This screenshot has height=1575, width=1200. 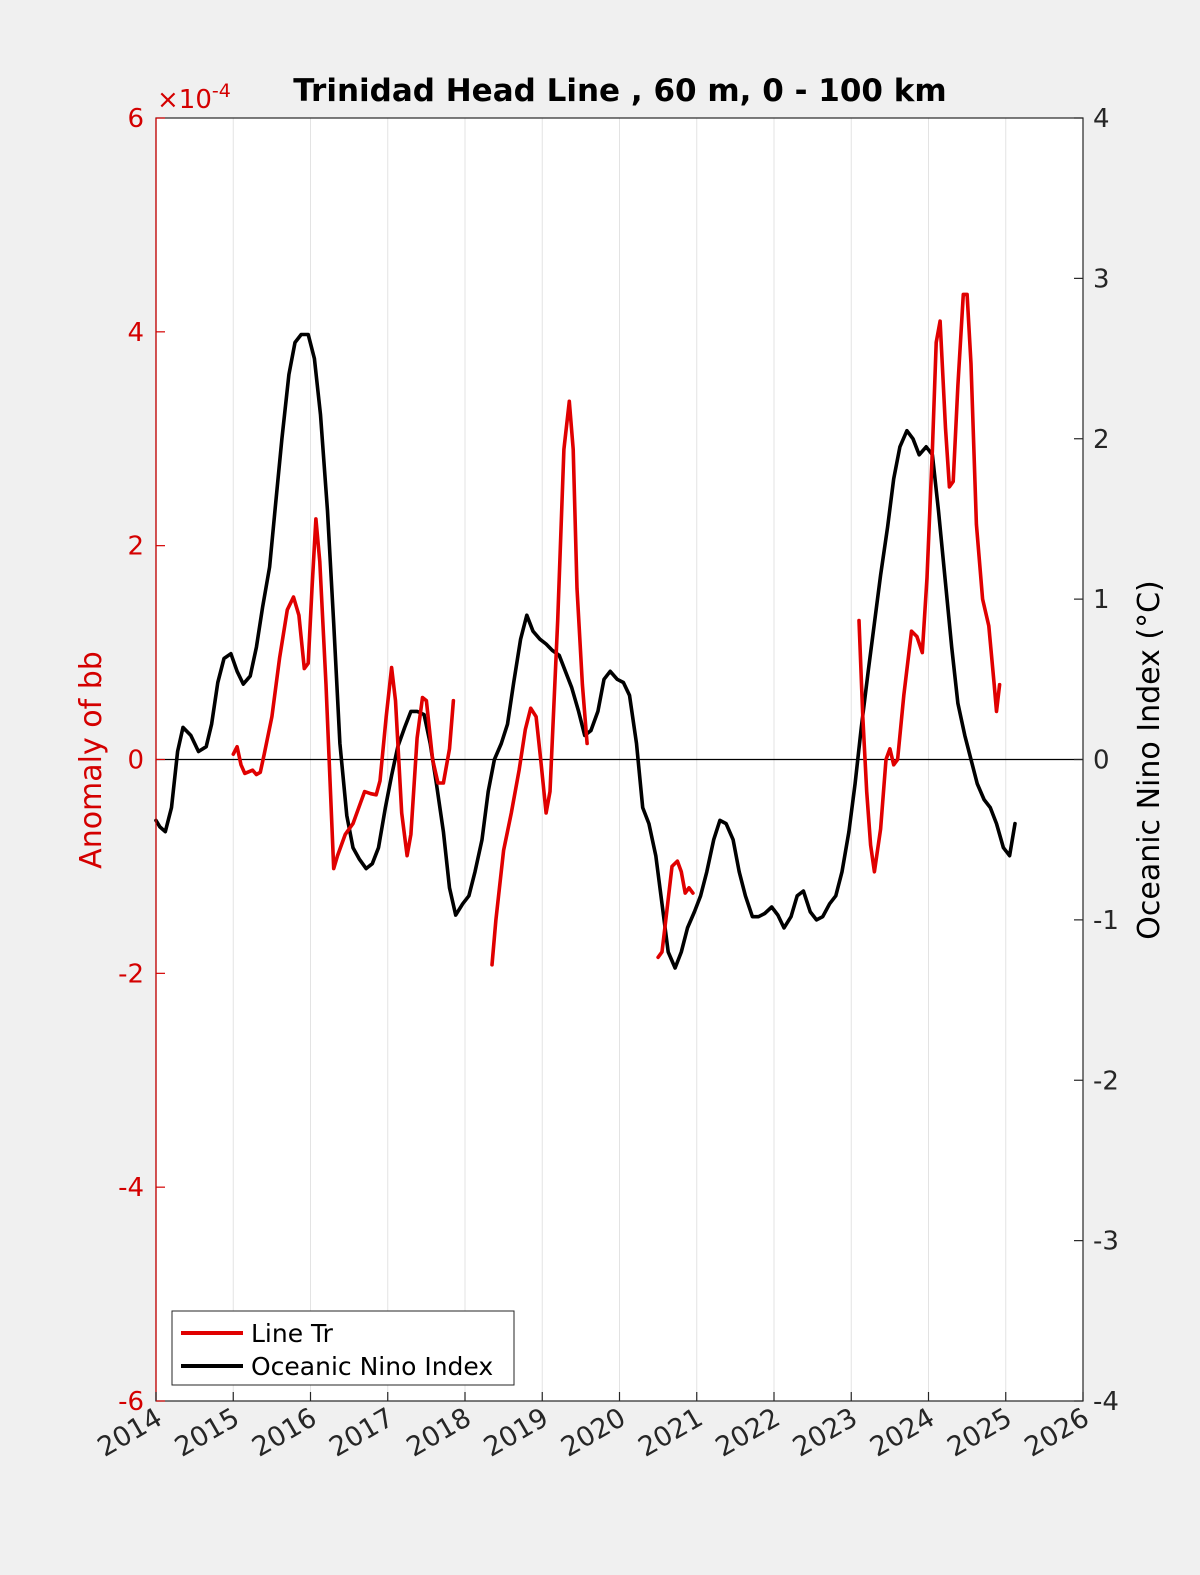 I want to click on left-axis-exponent: ×10⁻⁴, so click(x=194, y=97).